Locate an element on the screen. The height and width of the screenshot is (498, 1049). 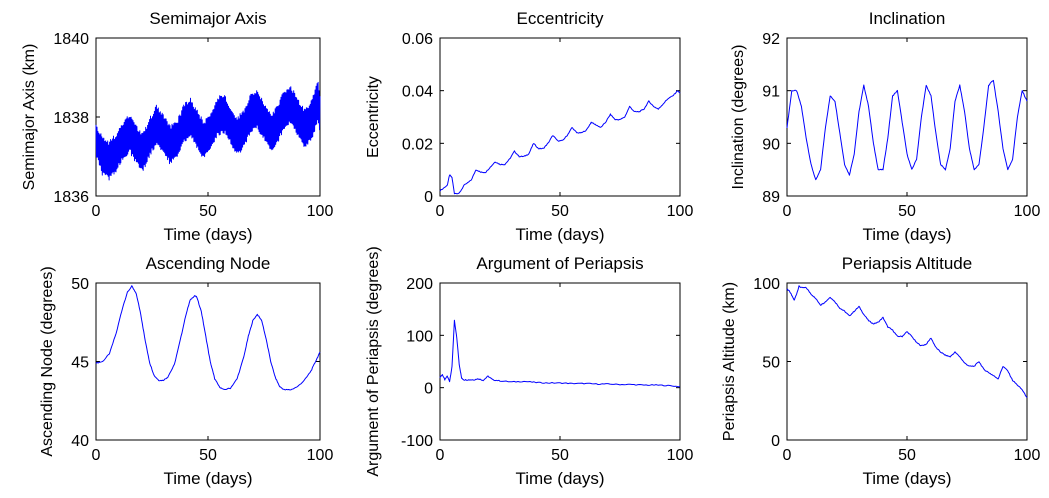
argument-of-periapsis-axes is located at coordinates (560, 361).